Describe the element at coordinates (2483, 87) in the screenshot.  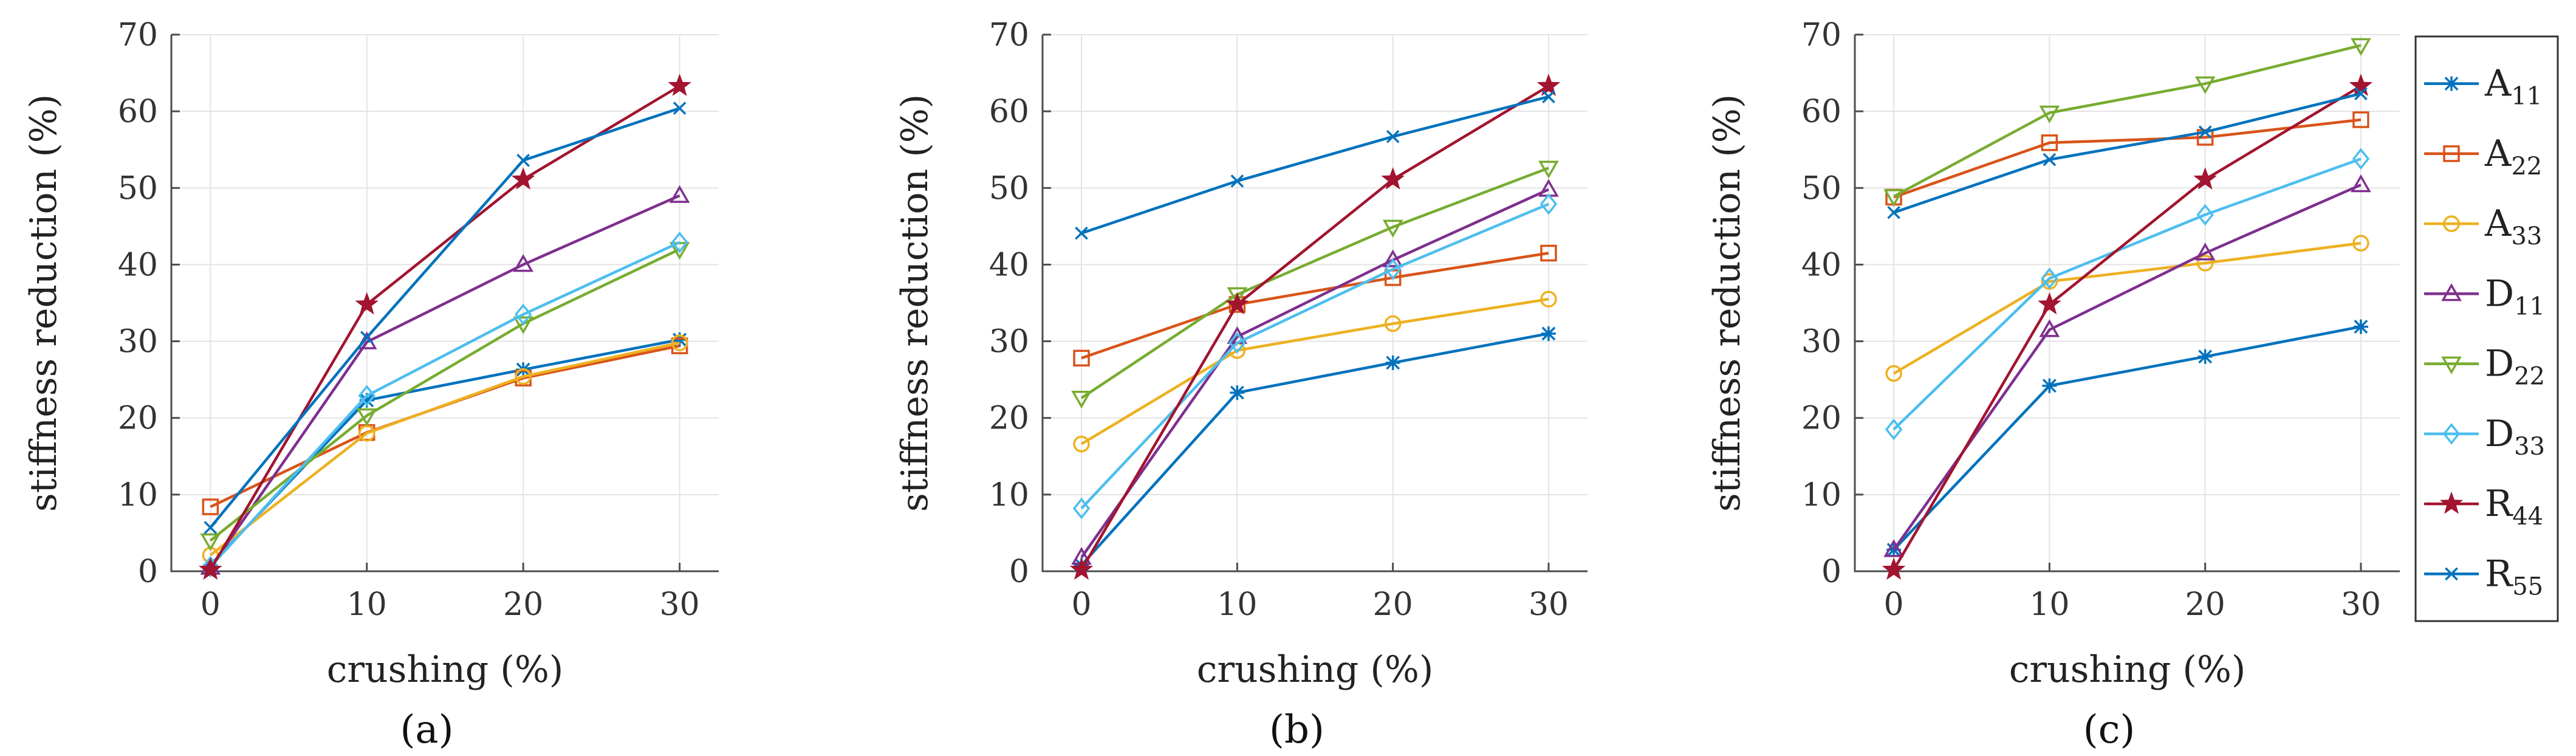
I see `legend-entry-A11: A11` at that location.